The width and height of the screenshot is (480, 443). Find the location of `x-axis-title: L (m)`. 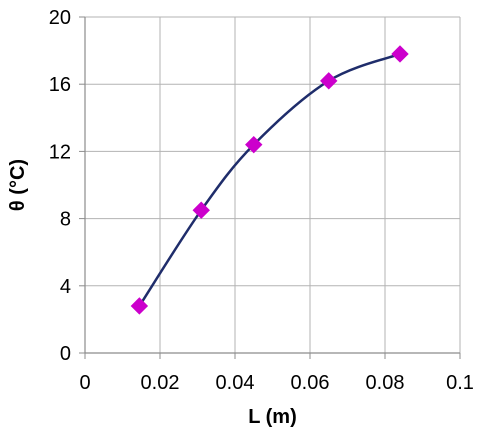

x-axis-title: L (m) is located at coordinates (272, 417).